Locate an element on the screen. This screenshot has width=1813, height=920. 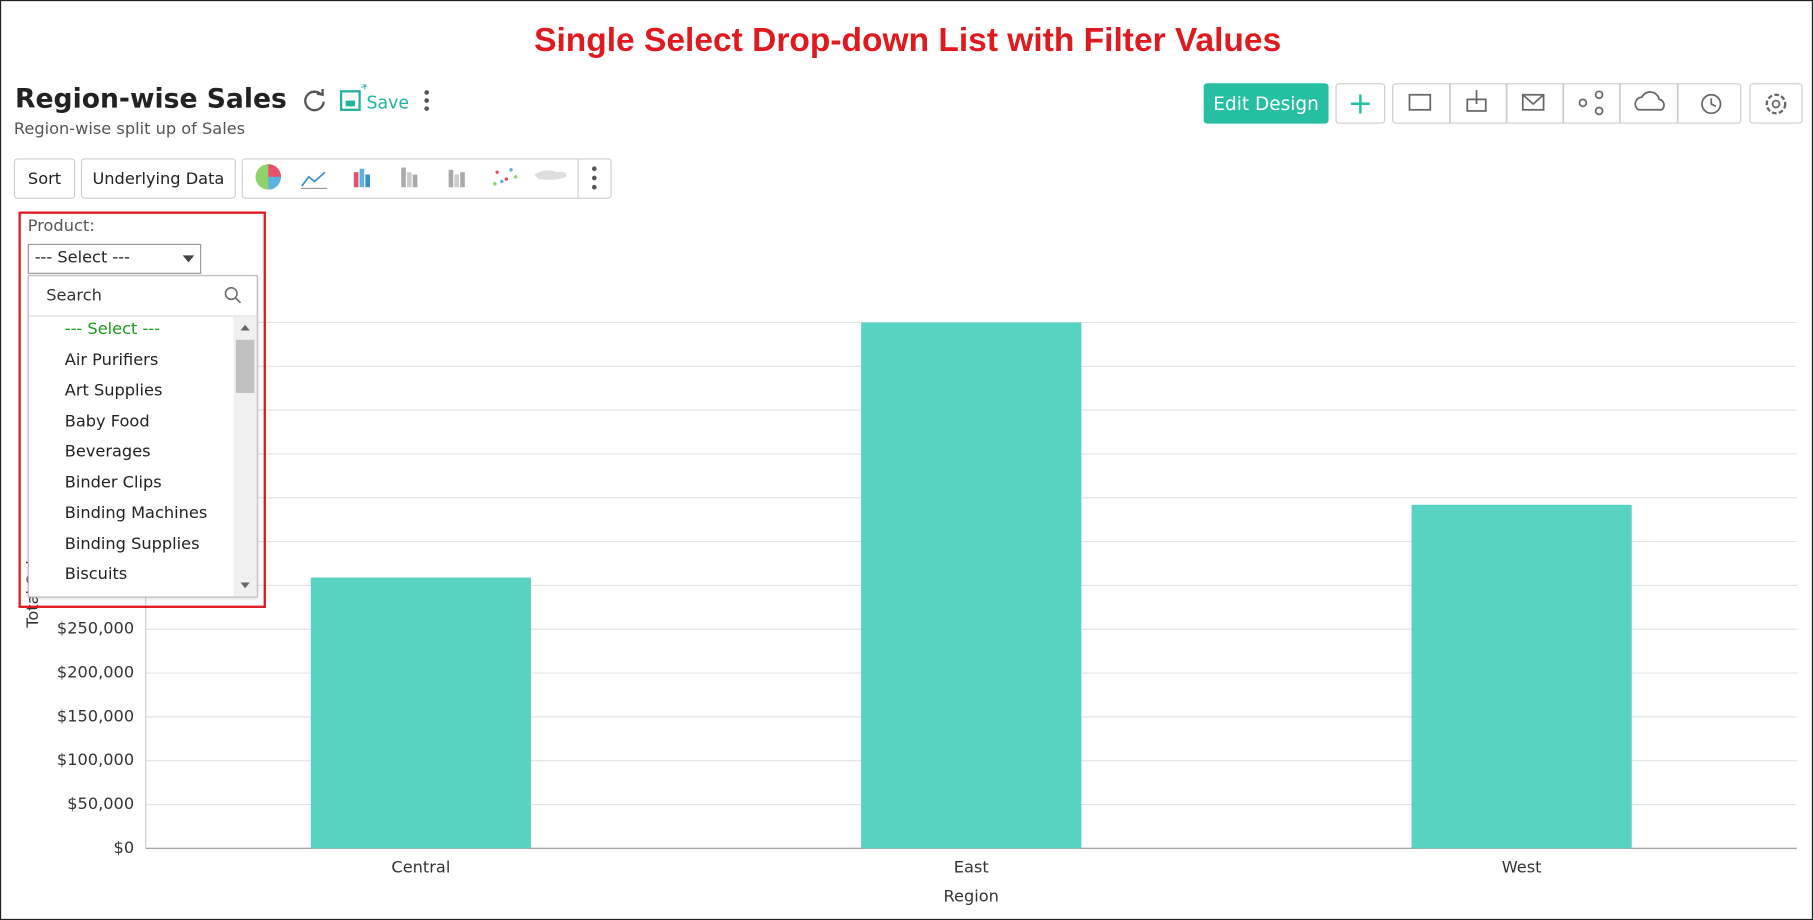
action-buttons is located at coordinates (1567, 103).